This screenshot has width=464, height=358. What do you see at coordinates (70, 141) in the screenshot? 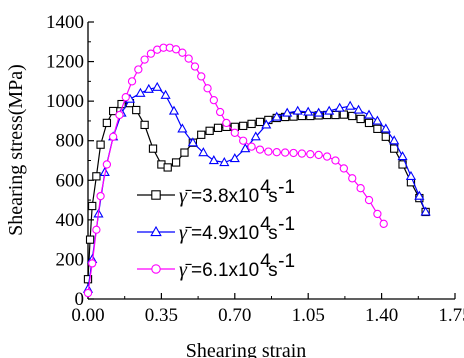
I see `y-tick-label: 800` at bounding box center [70, 141].